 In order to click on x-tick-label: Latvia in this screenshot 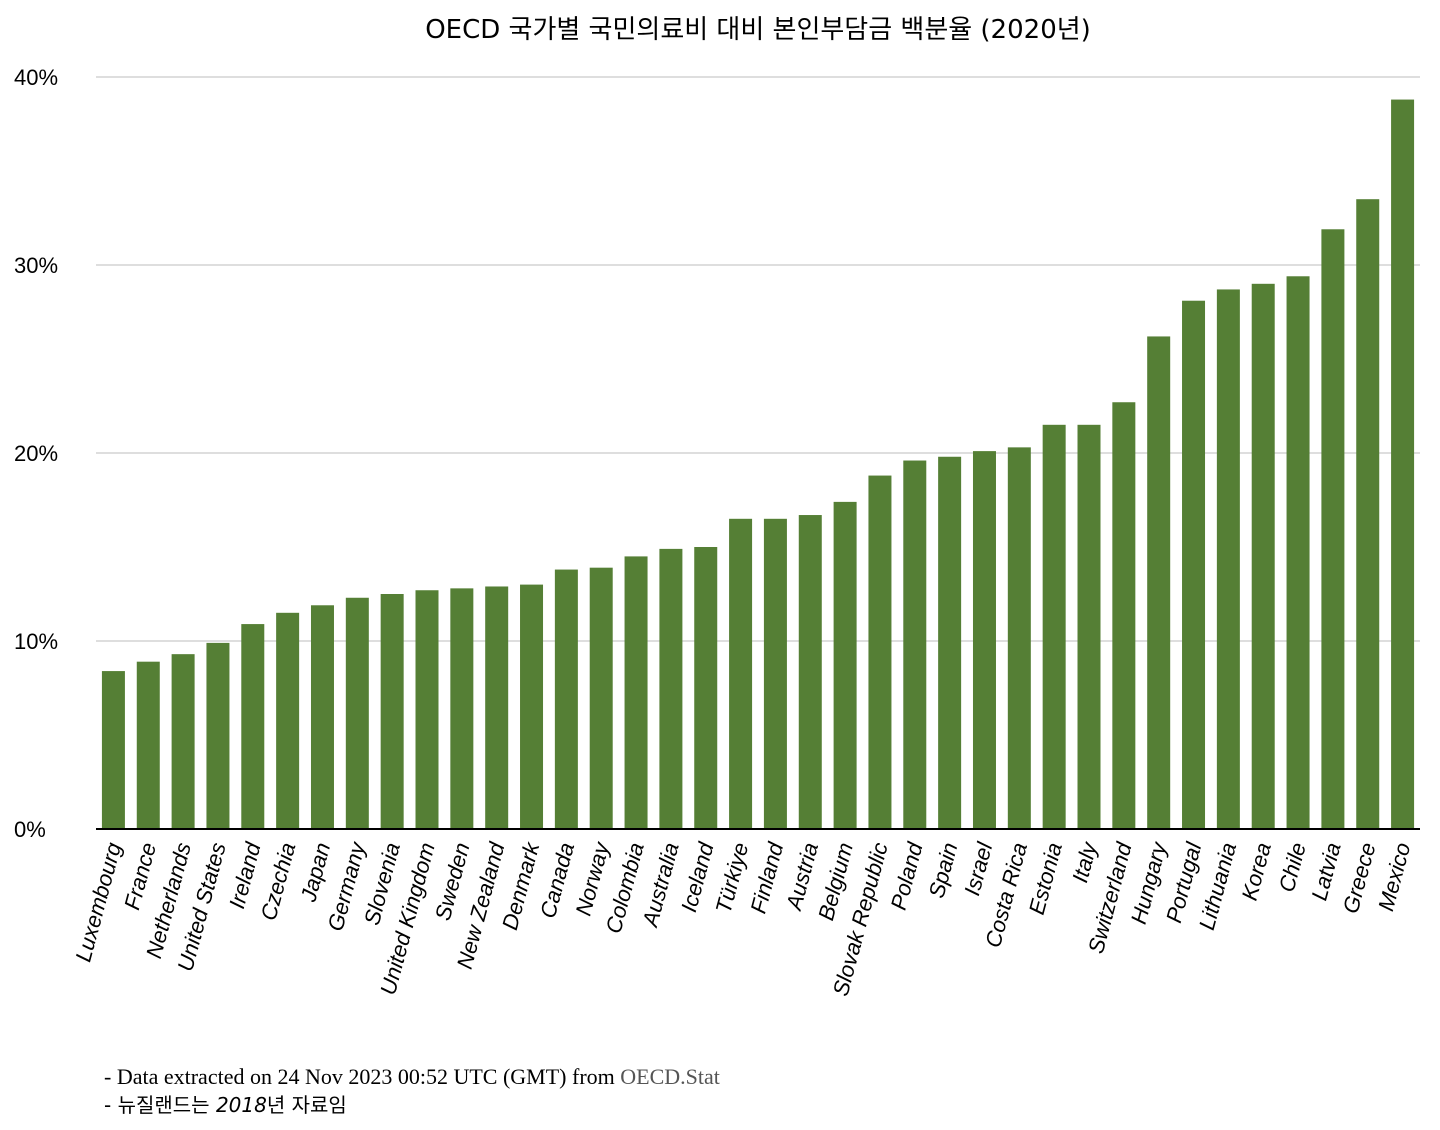, I will do `click(1325, 871)`.